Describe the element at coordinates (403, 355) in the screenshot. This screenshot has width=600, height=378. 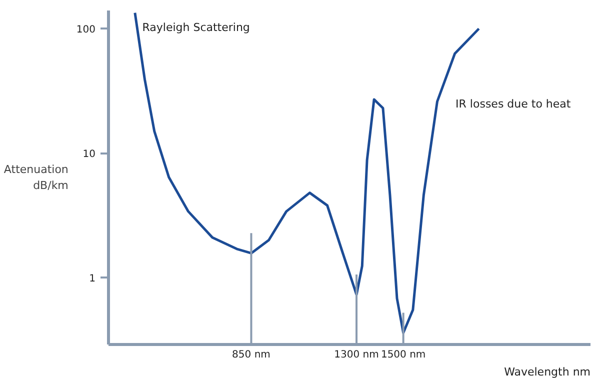
I see `x-tick-label: 1500 nm` at that location.